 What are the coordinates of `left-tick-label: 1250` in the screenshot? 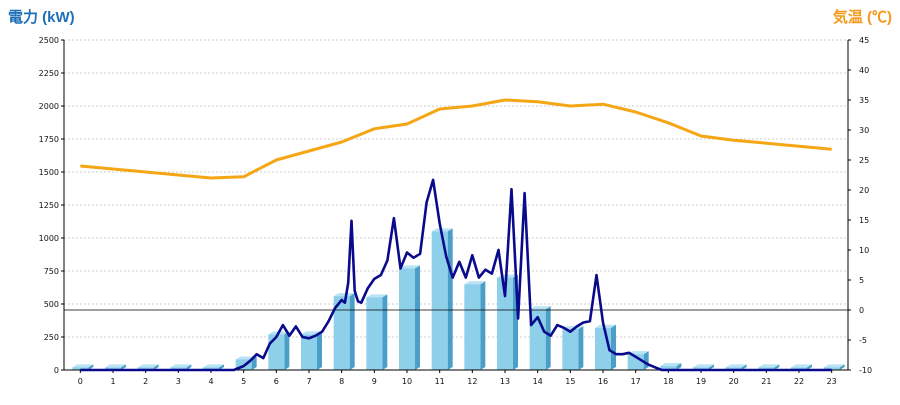 It's located at (49, 205).